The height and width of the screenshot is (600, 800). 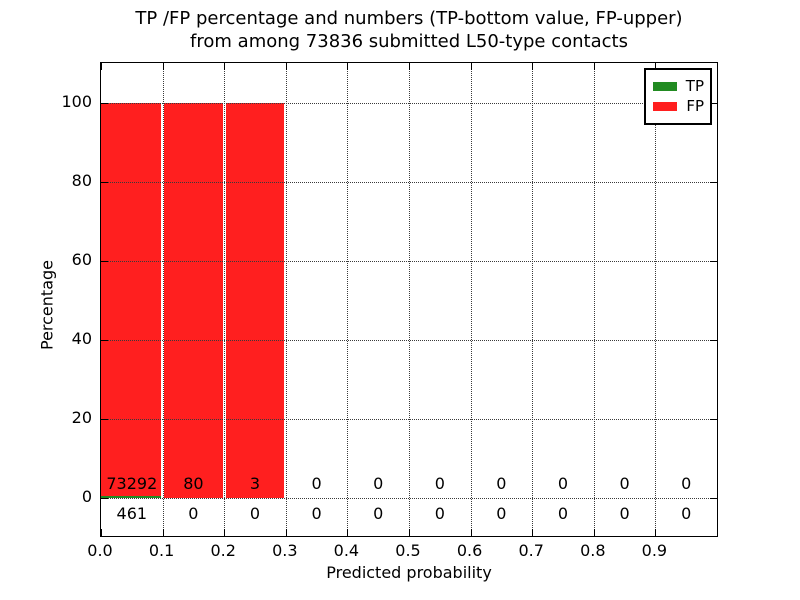 What do you see at coordinates (408, 550) in the screenshot?
I see `x-tick-label: 0.5` at bounding box center [408, 550].